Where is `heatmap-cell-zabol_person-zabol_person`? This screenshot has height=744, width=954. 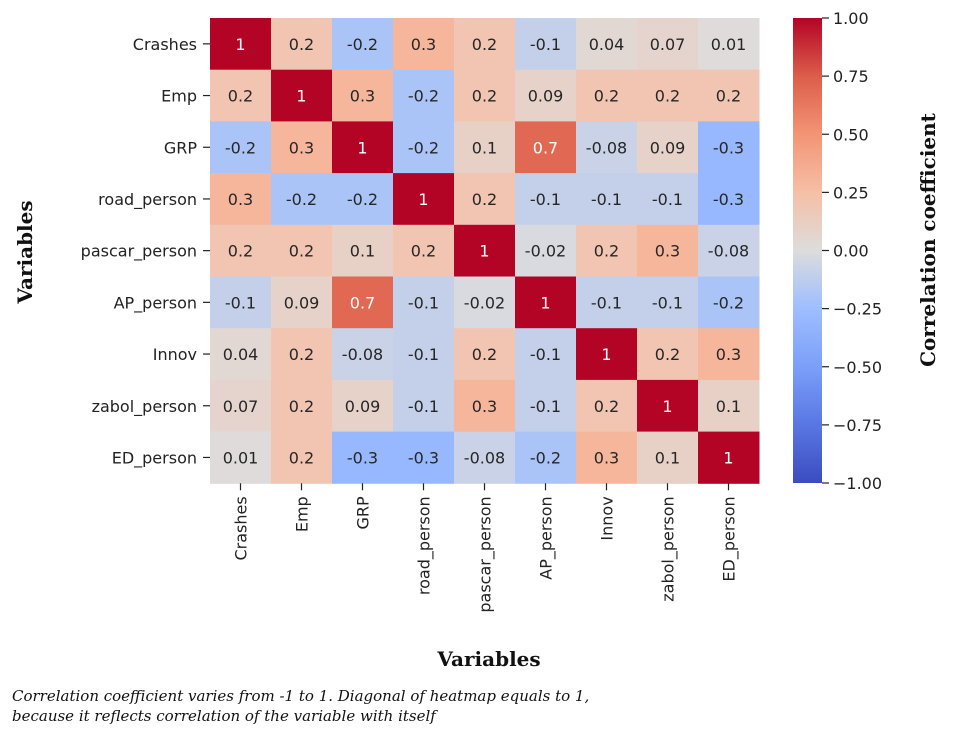 heatmap-cell-zabol_person-zabol_person is located at coordinates (668, 406).